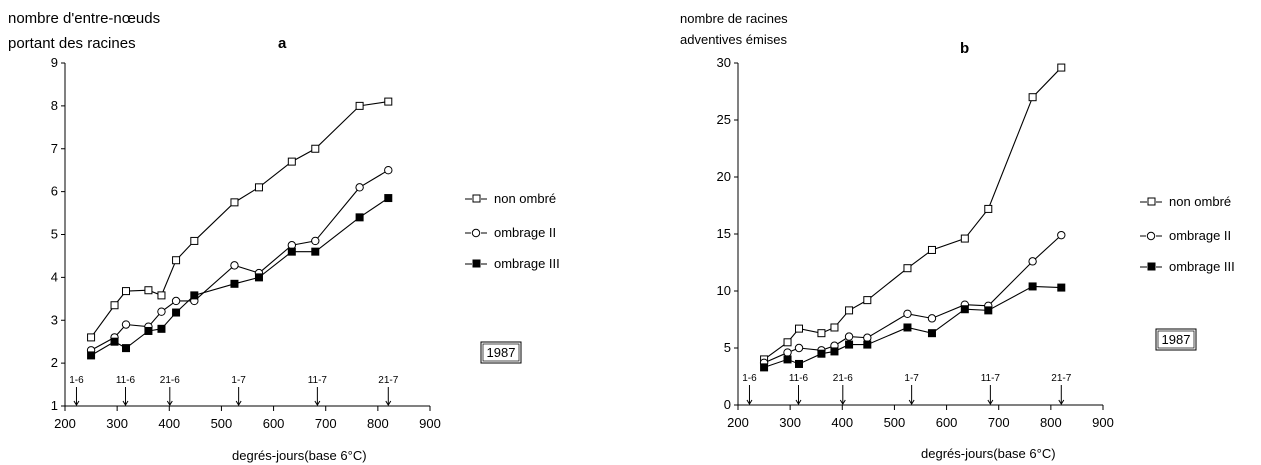  Describe the element at coordinates (430, 423) in the screenshot. I see `x-tick-label: 900` at that location.